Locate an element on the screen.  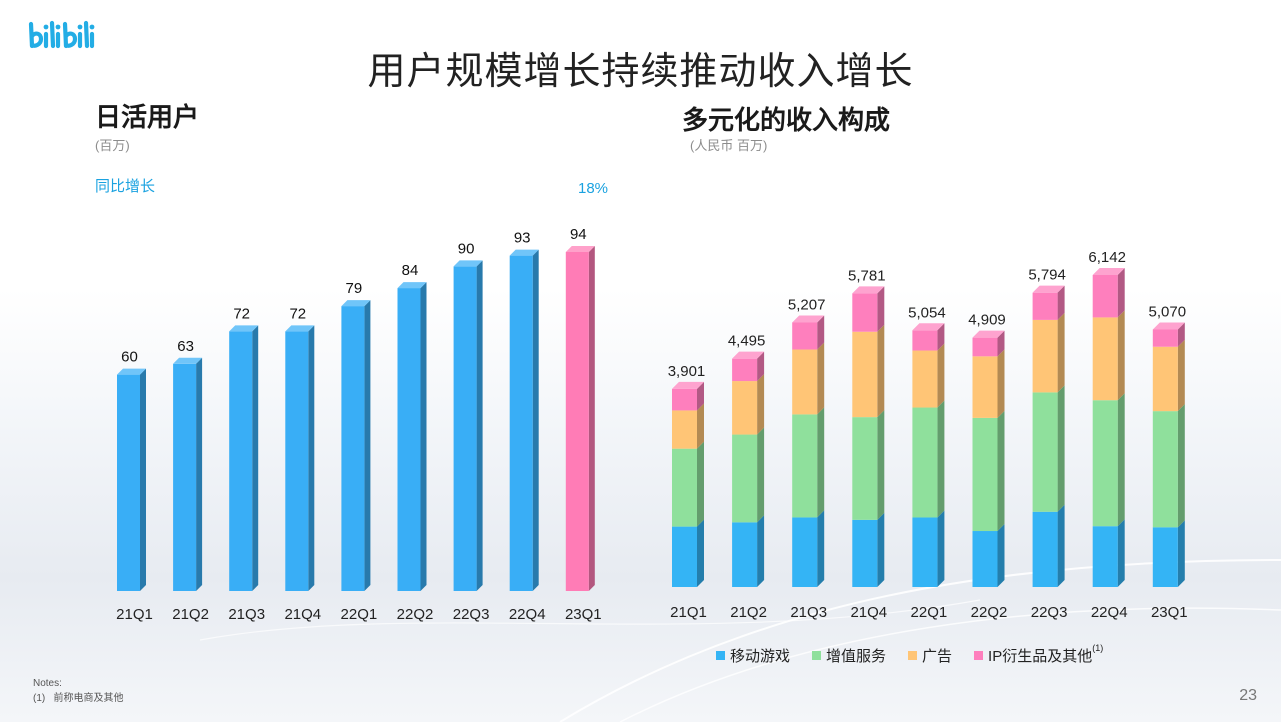
revenue-segment-advertising-21Q2 is located at coordinates (748, 404).